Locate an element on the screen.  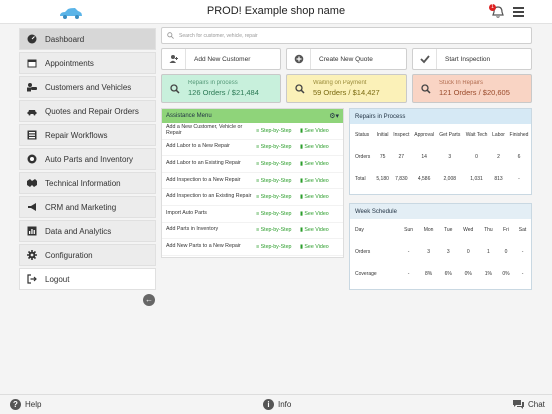
sidebar-item-customers-vehicles: Customers and Vehicles is located at coordinates (87, 87).